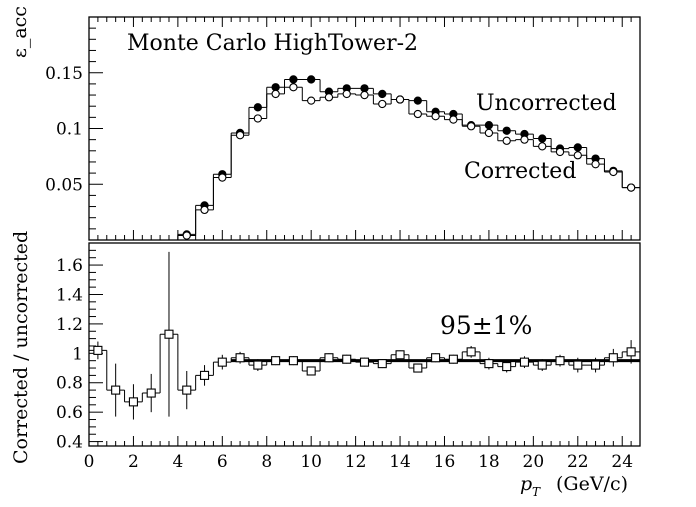 The image size is (696, 507). Describe the element at coordinates (21, 347) in the screenshot. I see `bottom-y-axis-title: Corrected / uncorrected` at that location.